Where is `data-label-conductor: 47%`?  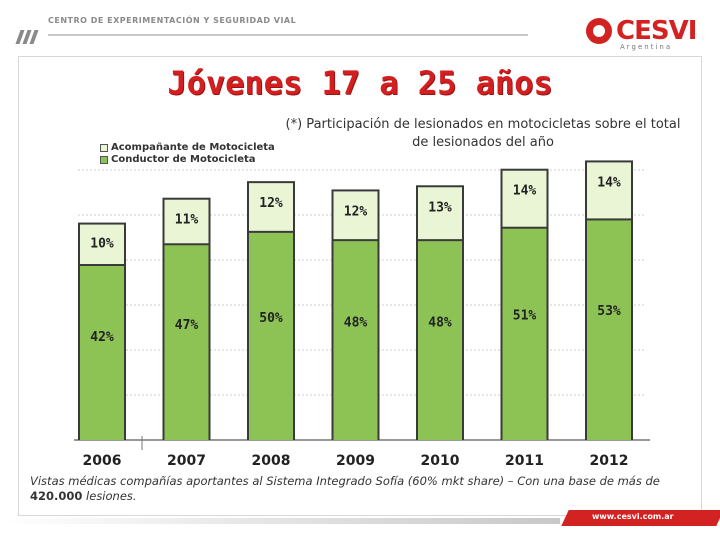 data-label-conductor: 47% is located at coordinates (187, 325).